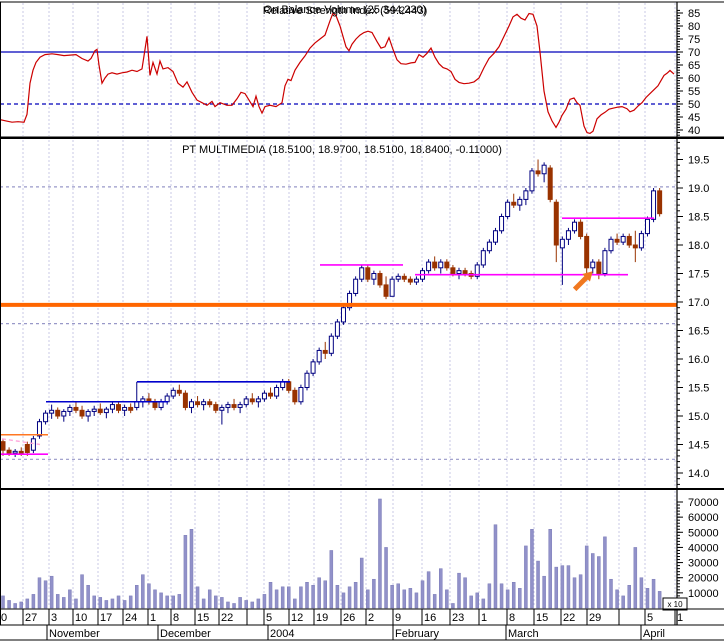  I want to click on week-label: 2, so click(371, 618).